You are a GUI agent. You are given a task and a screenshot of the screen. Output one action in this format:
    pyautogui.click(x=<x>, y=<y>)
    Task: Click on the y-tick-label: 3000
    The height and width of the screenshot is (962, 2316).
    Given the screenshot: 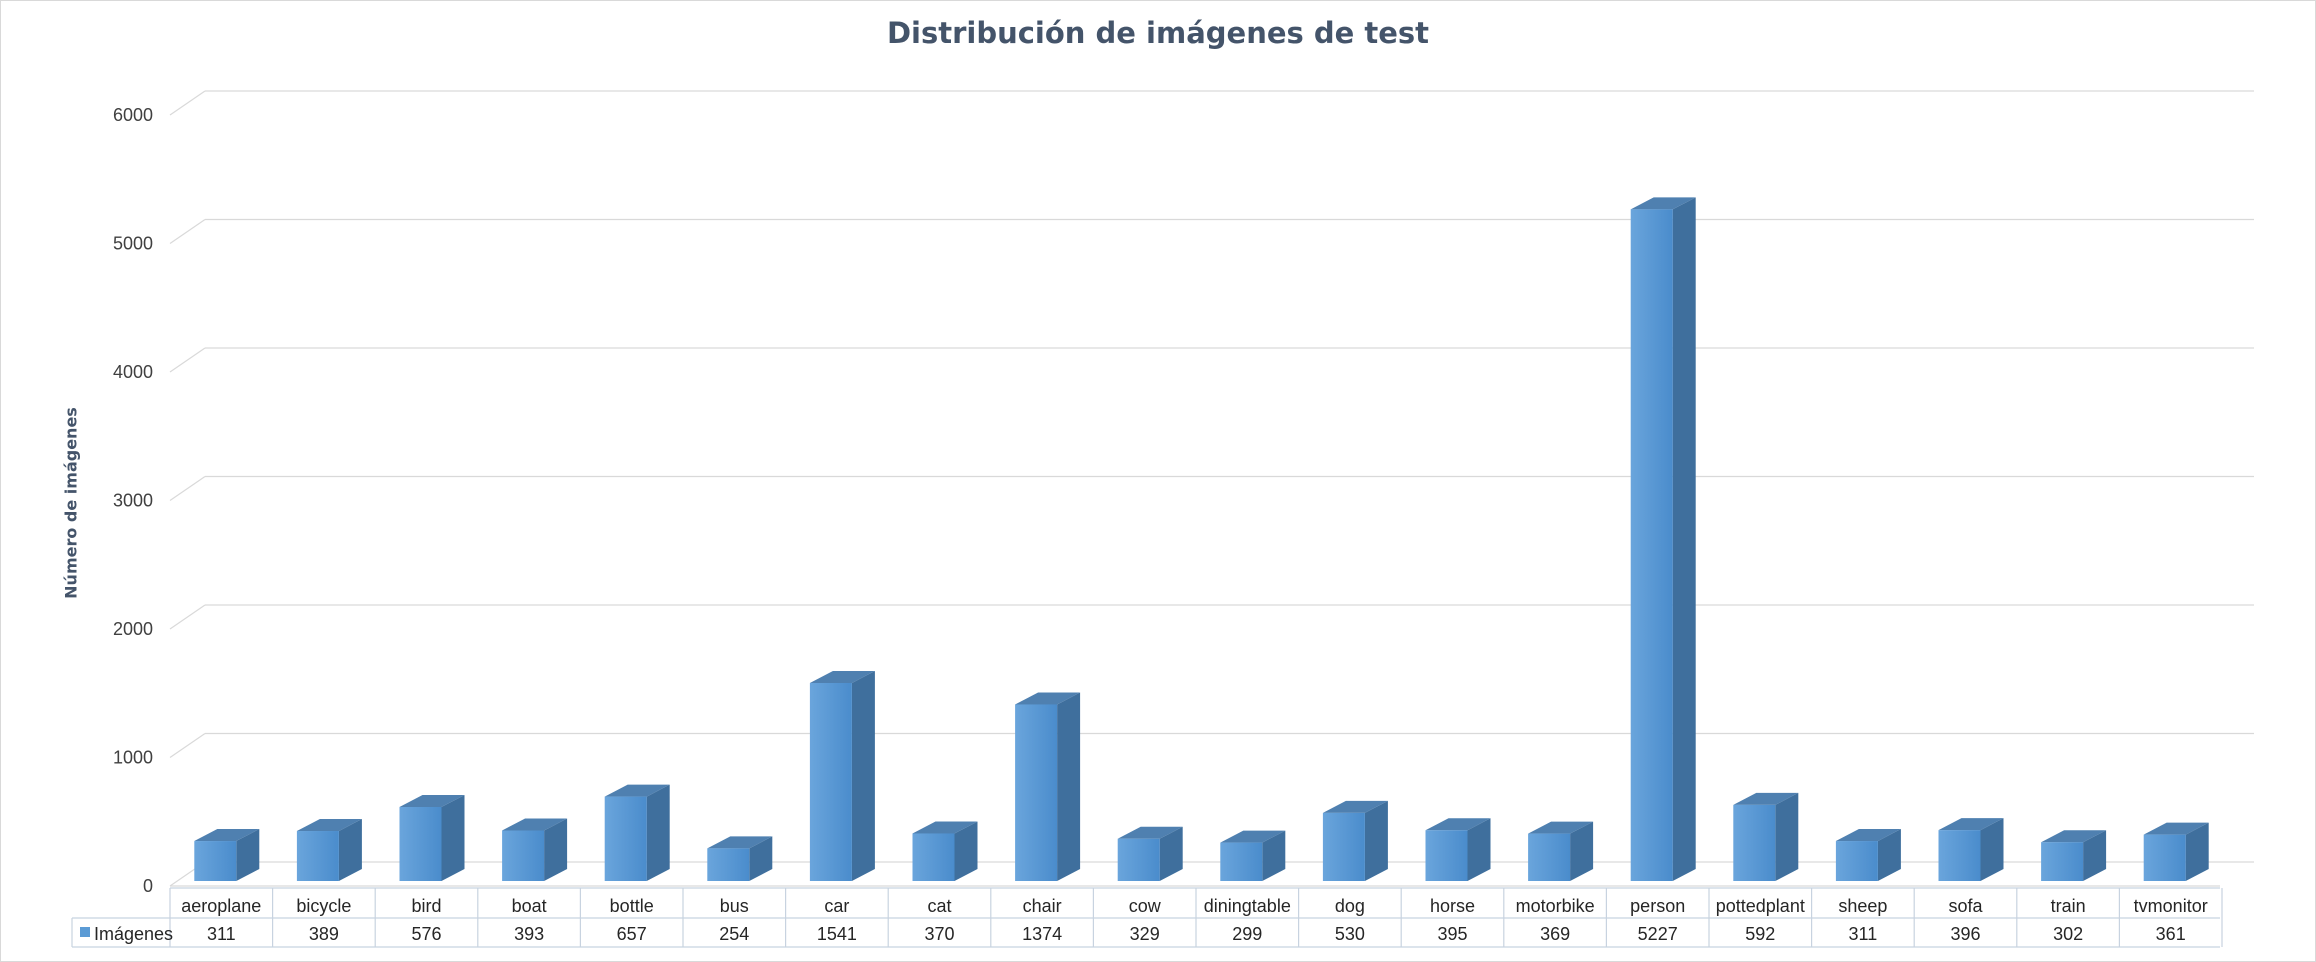 What is the action you would take?
    pyautogui.click(x=133, y=501)
    